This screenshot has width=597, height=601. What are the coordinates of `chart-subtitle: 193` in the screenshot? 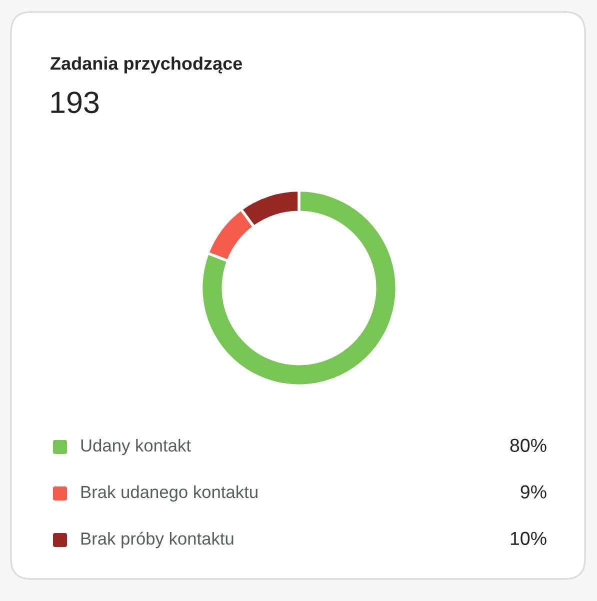 It's located at (75, 103).